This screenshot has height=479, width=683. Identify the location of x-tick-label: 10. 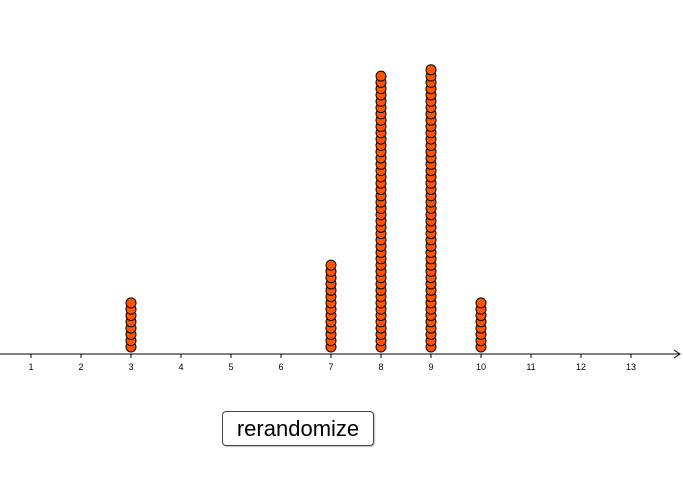
(481, 367).